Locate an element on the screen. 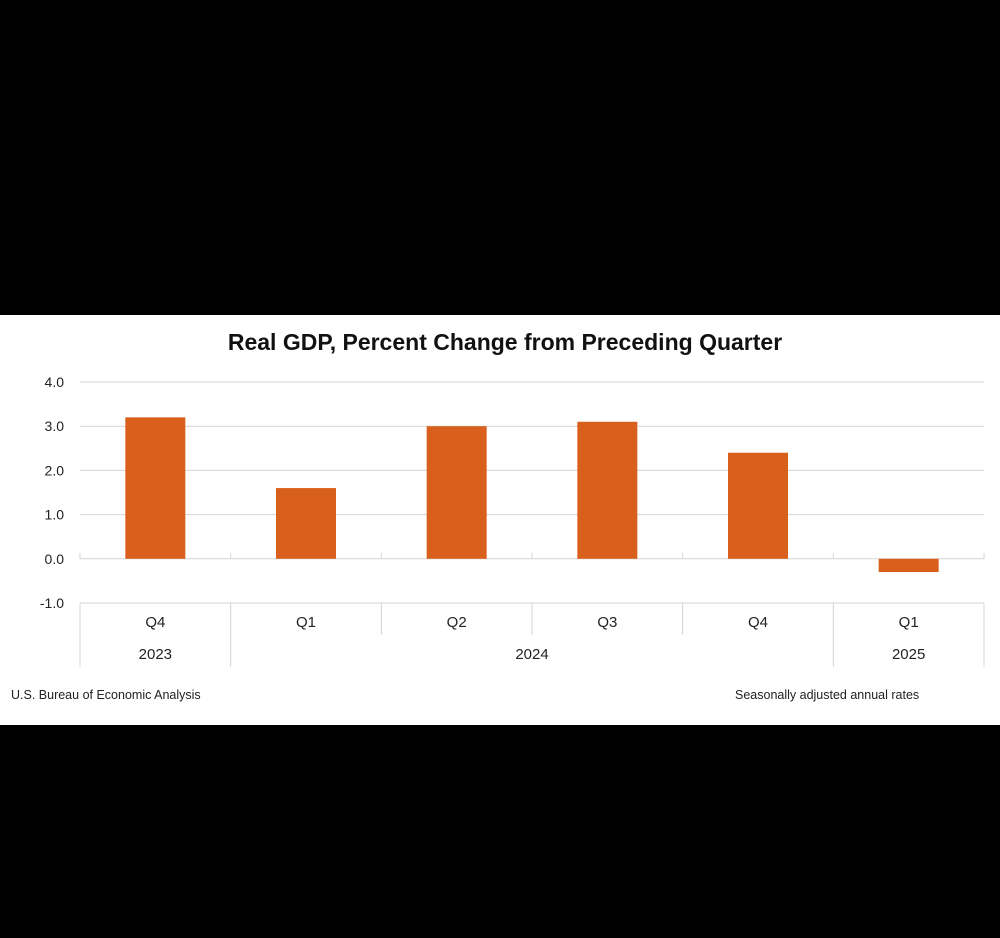 This screenshot has width=1000, height=938. category-label: Q3 is located at coordinates (607, 622).